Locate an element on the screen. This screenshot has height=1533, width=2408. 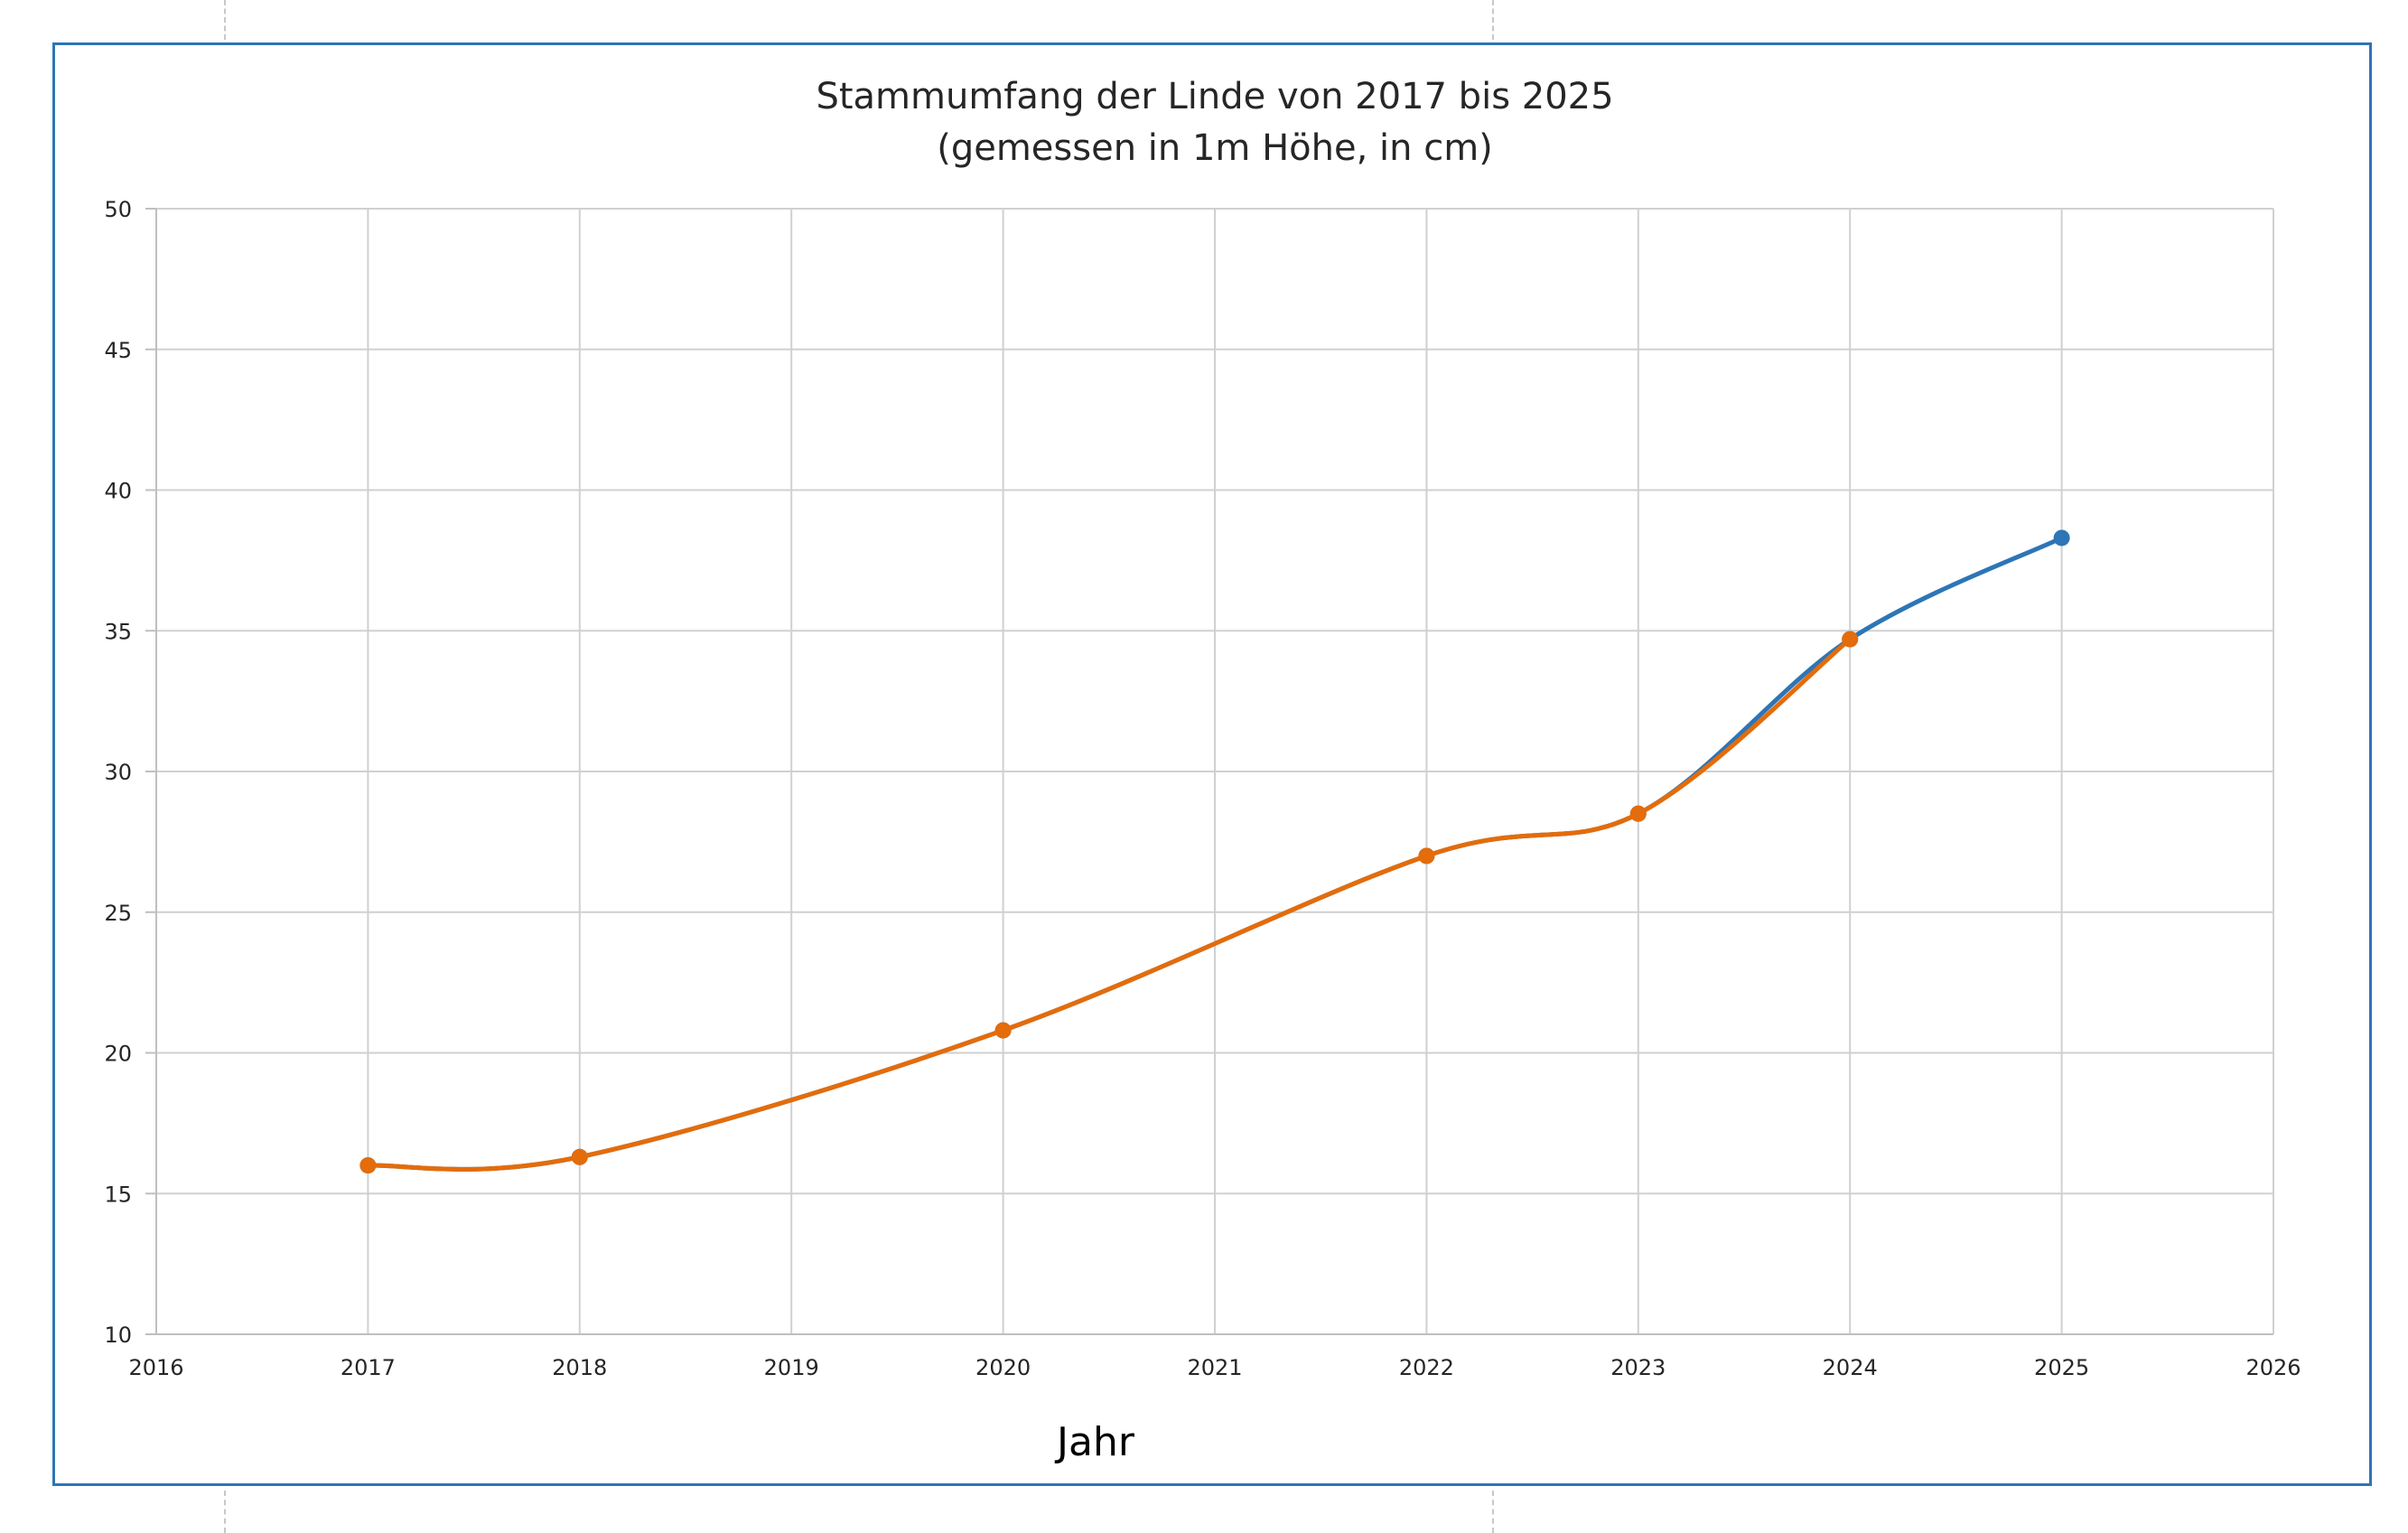
x-tick-label: 2022 is located at coordinates (1426, 1367).